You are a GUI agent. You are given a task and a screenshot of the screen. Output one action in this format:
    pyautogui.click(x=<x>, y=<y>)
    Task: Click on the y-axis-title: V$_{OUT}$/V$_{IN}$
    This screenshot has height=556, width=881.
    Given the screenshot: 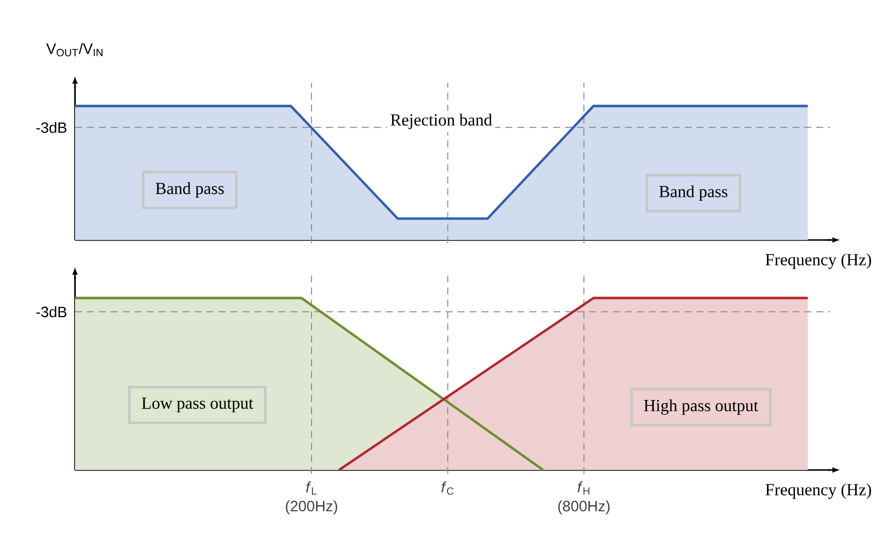 What is the action you would take?
    pyautogui.click(x=74, y=49)
    